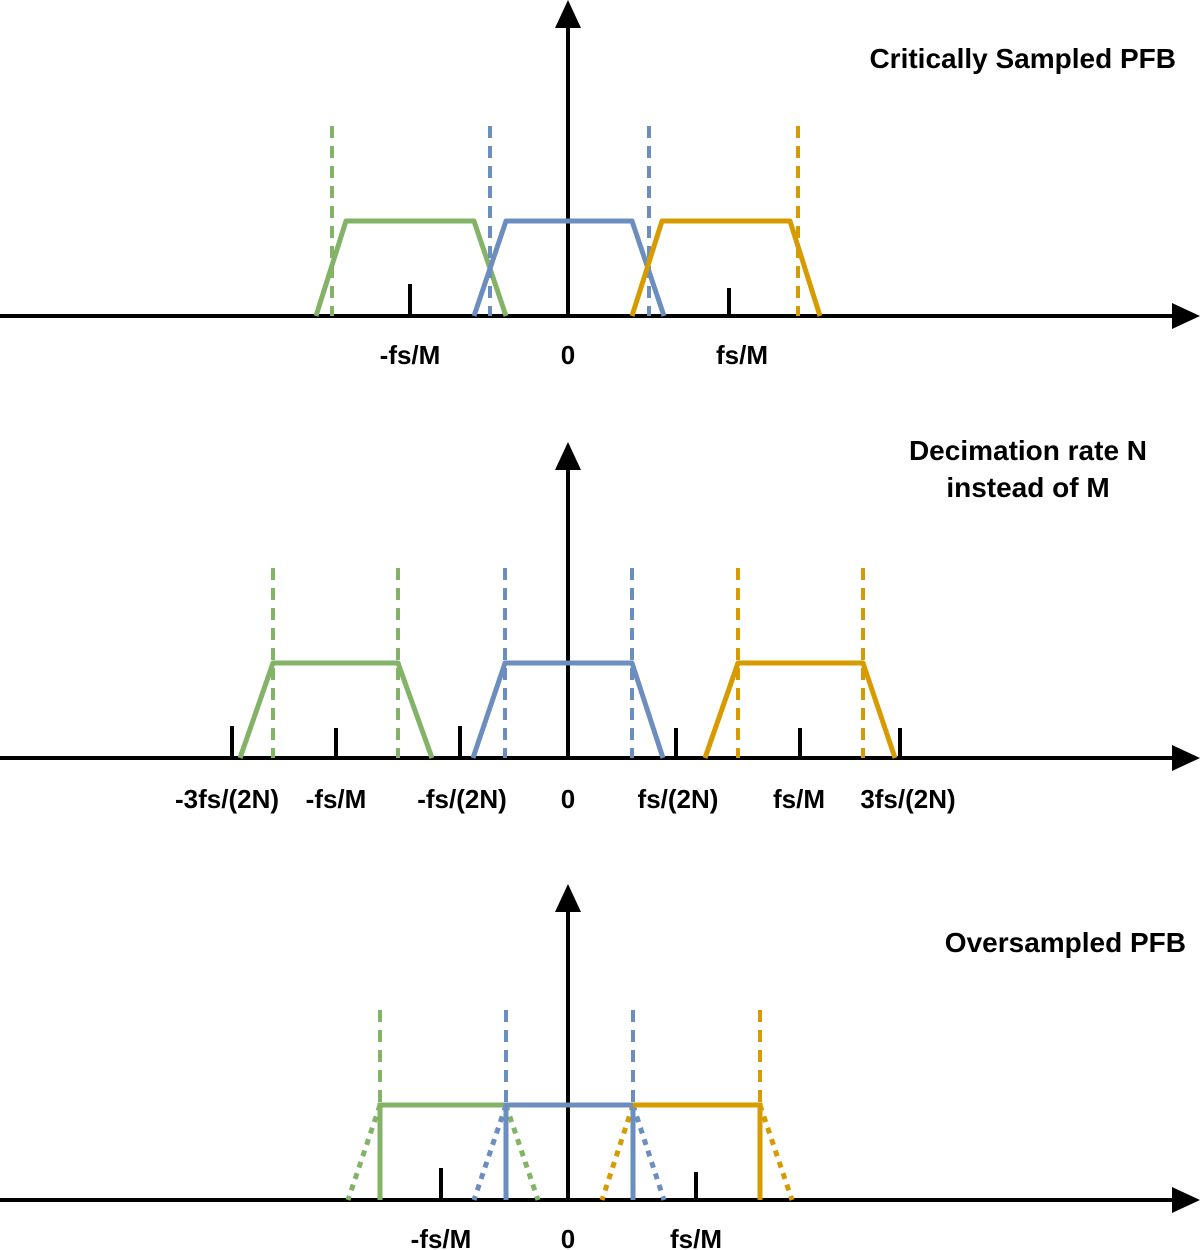 This screenshot has height=1250, width=1200. What do you see at coordinates (617, 1152) in the screenshot?
I see `orange-channel-skirt-left` at bounding box center [617, 1152].